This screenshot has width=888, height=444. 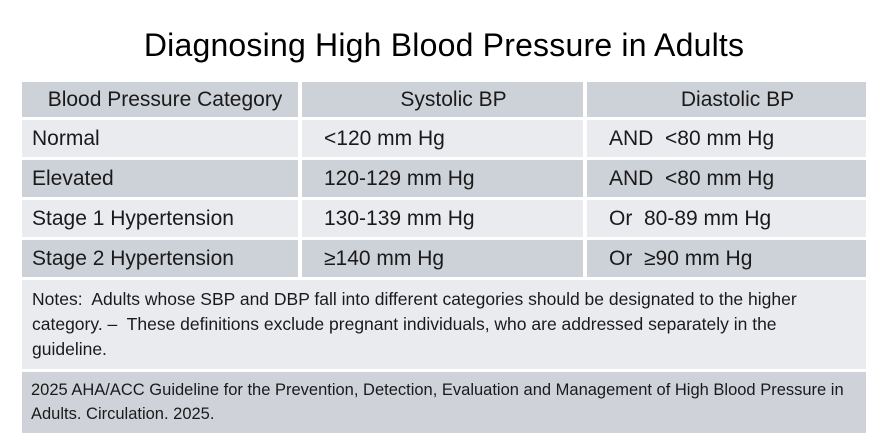 I want to click on table-row-normal: Normal <120 mm Hg AND <80 mm Hg, so click(x=444, y=138).